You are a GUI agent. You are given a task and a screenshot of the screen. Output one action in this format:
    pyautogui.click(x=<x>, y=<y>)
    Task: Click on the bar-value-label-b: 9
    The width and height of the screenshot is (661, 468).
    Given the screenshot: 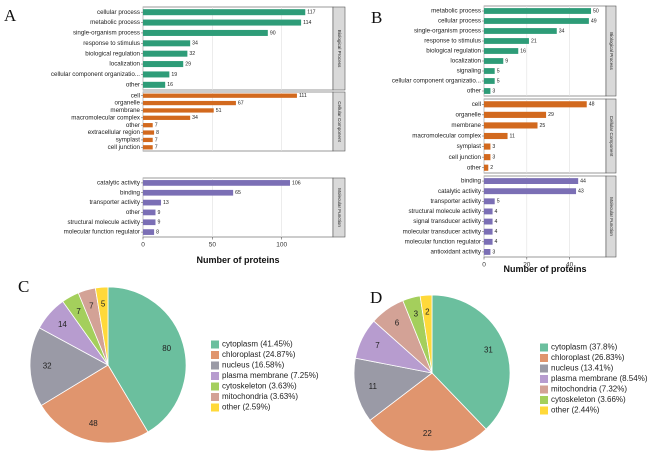 What is the action you would take?
    pyautogui.click(x=506, y=61)
    